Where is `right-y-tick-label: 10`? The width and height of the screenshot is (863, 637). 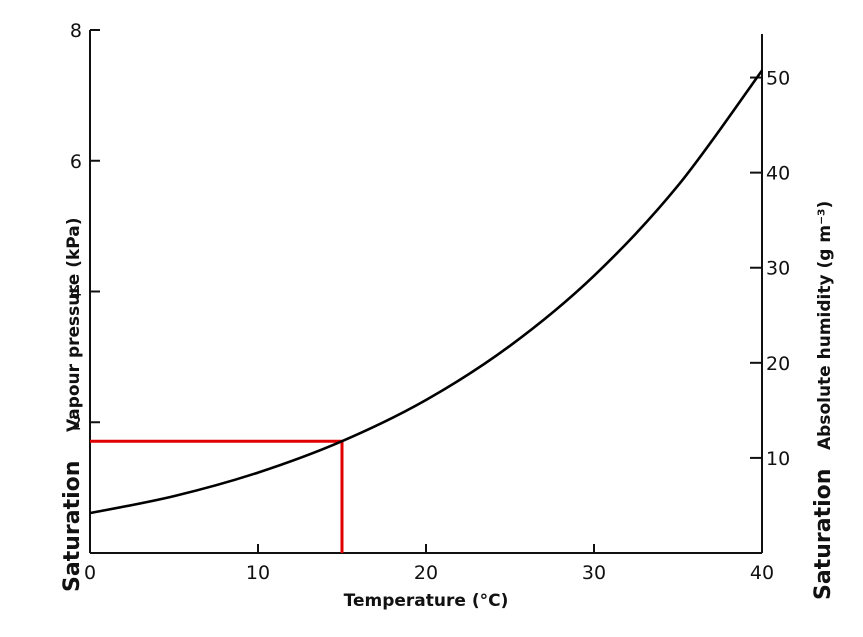 right-y-tick-label: 10 is located at coordinates (778, 459).